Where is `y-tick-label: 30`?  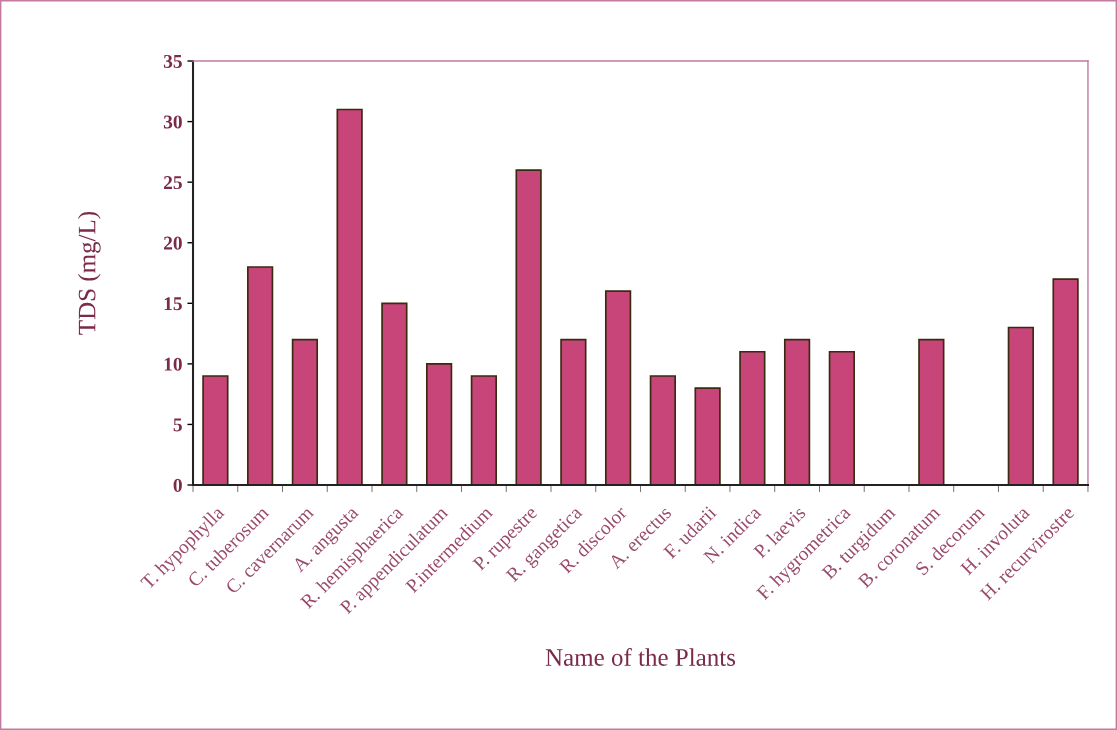
y-tick-label: 30 is located at coordinates (172, 122).